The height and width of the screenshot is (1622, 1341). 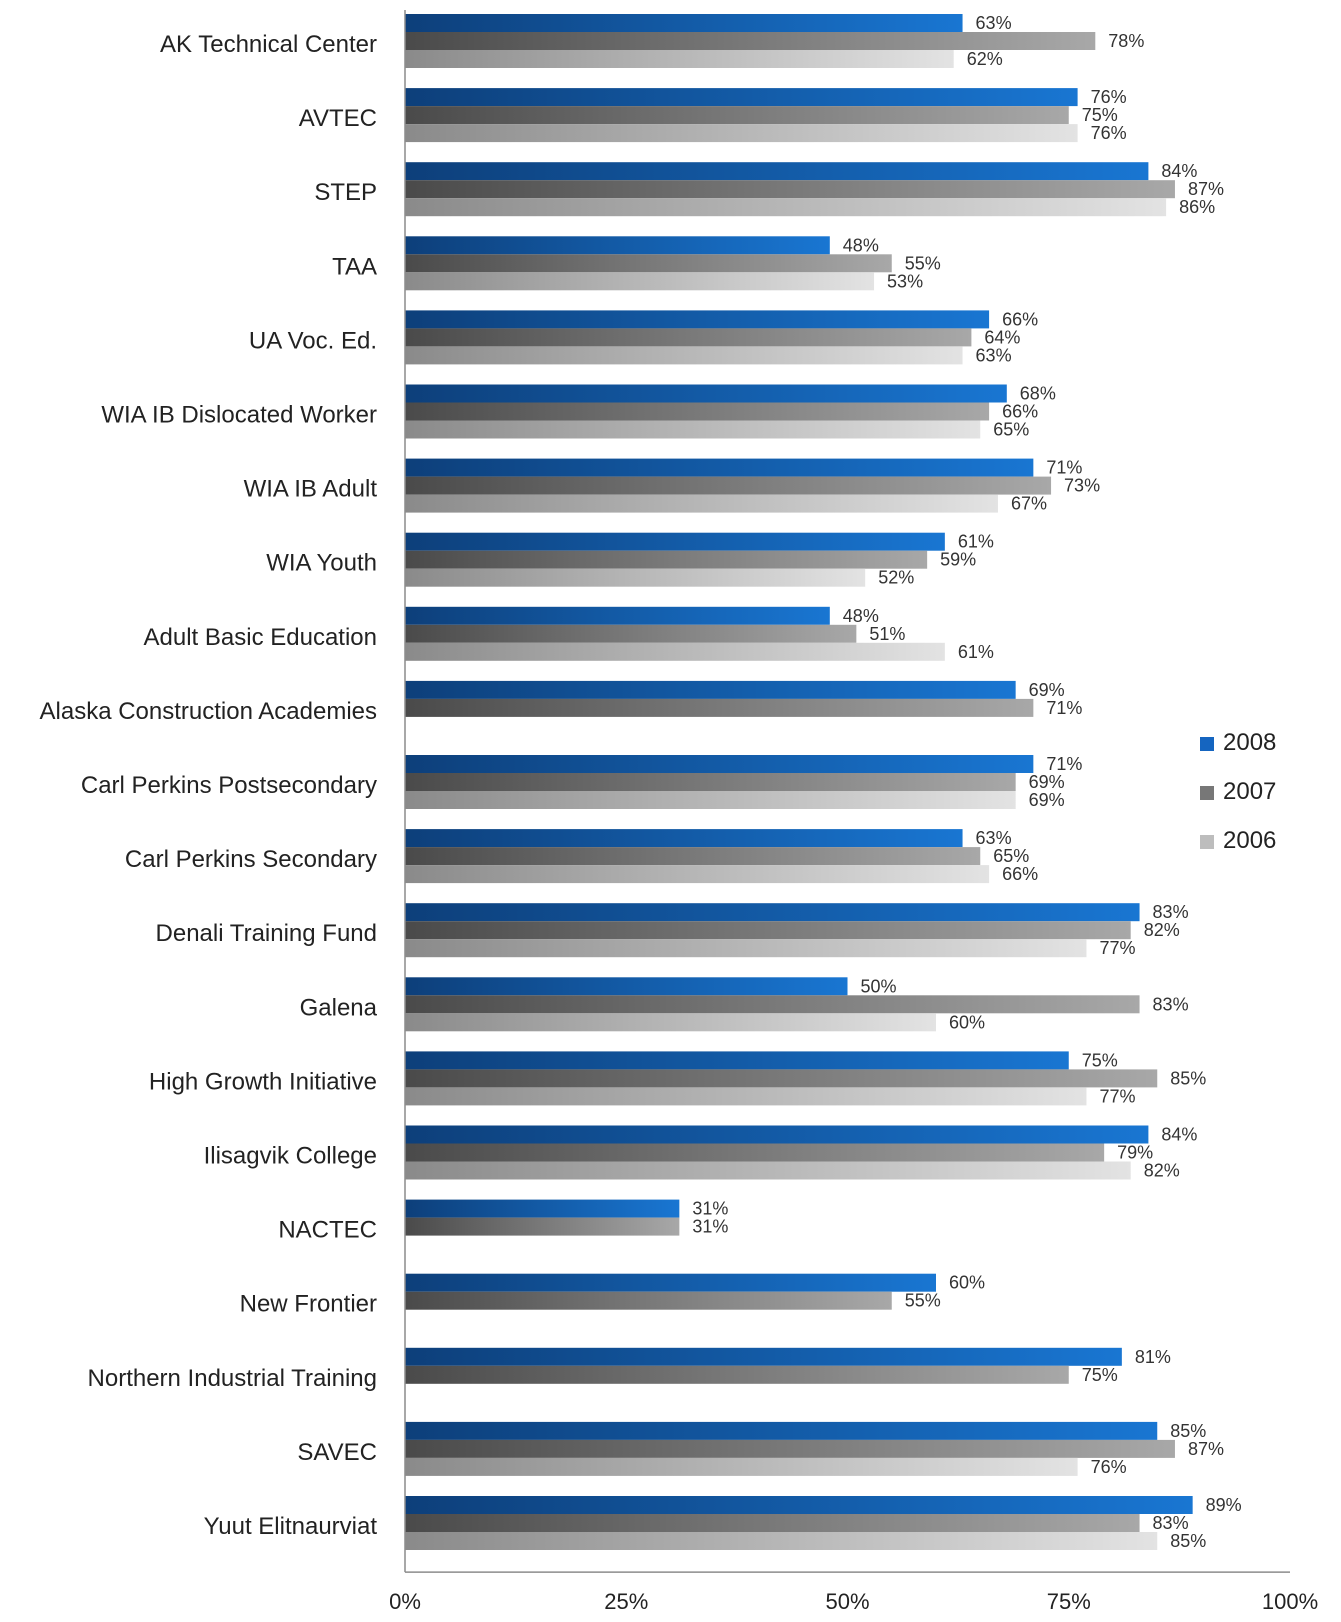 What do you see at coordinates (847, 1601) in the screenshot?
I see `x-tick-label: 50%` at bounding box center [847, 1601].